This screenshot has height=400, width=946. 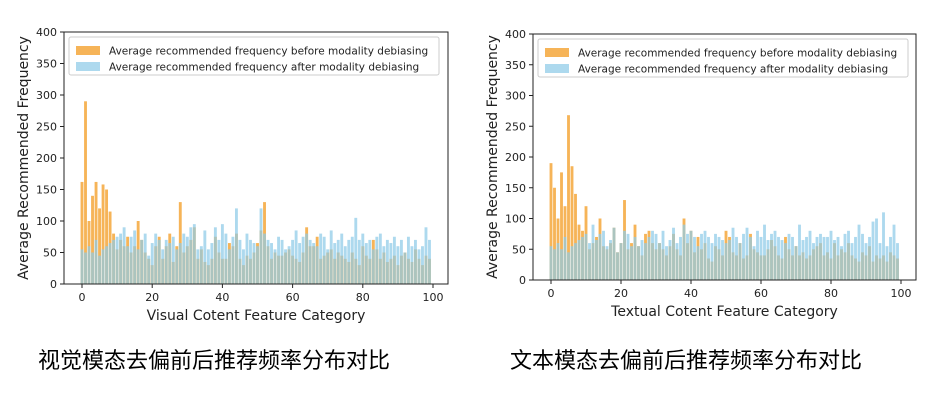 What do you see at coordinates (214, 361) in the screenshot?
I see `caption-visual: 视觉模态去偏前后推荐频率分布对比` at bounding box center [214, 361].